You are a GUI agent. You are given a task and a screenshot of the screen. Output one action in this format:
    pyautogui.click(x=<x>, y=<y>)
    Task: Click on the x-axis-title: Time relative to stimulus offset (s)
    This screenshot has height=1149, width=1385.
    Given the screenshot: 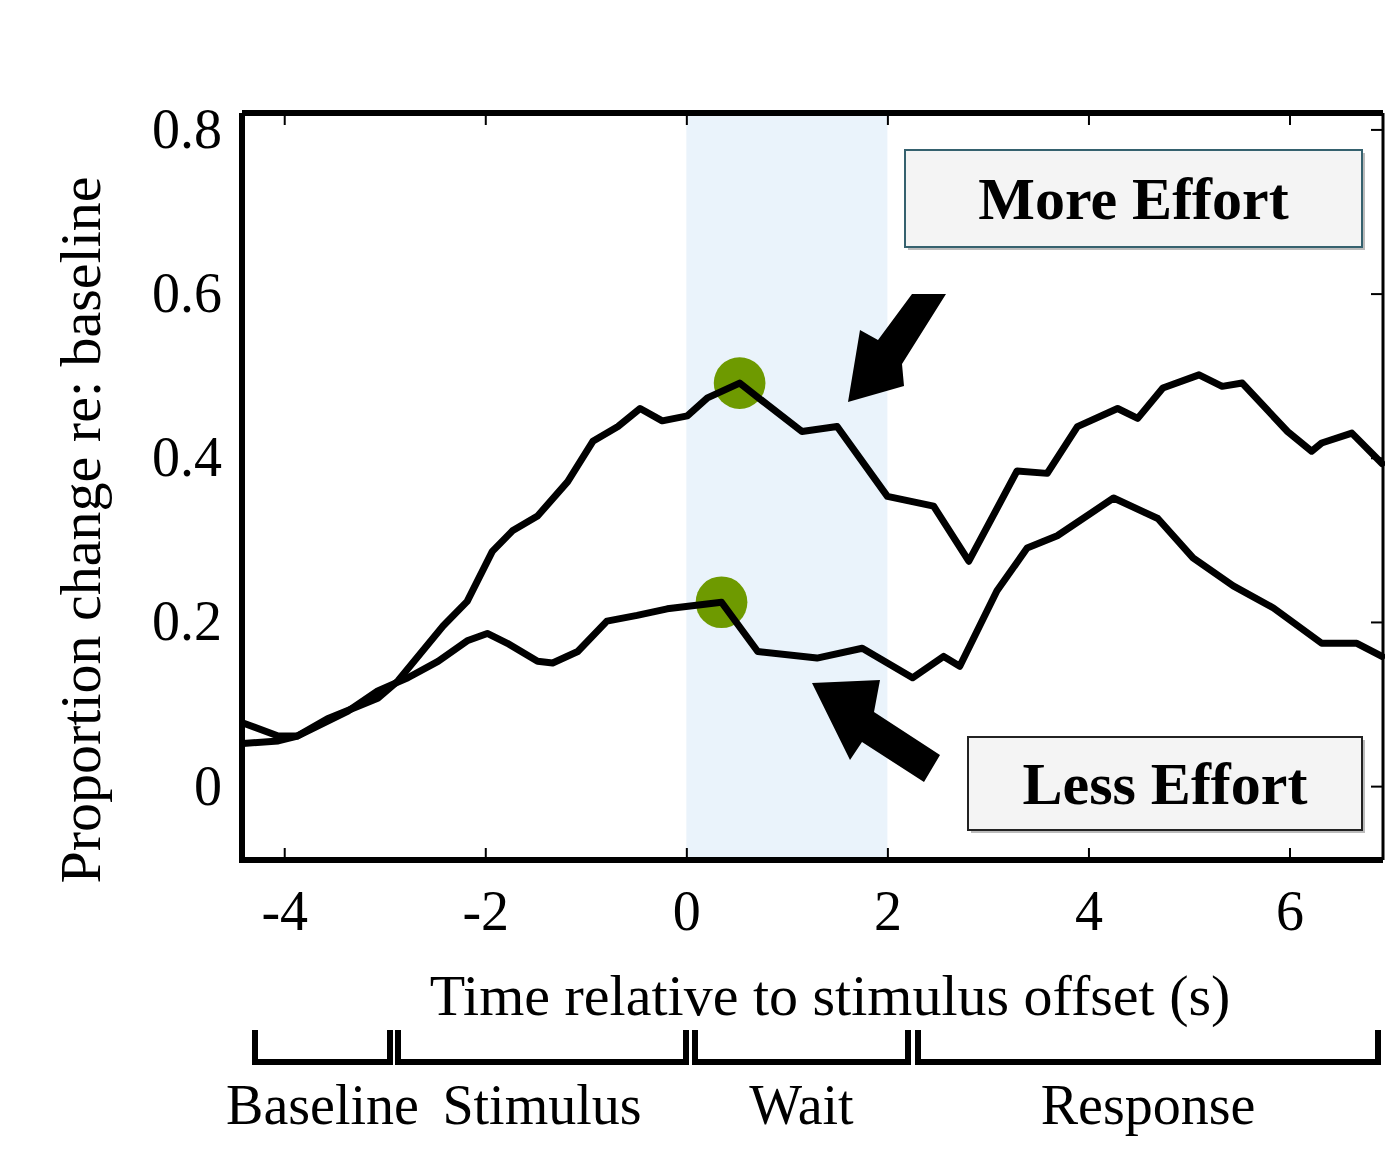 What is the action you would take?
    pyautogui.click(x=830, y=995)
    